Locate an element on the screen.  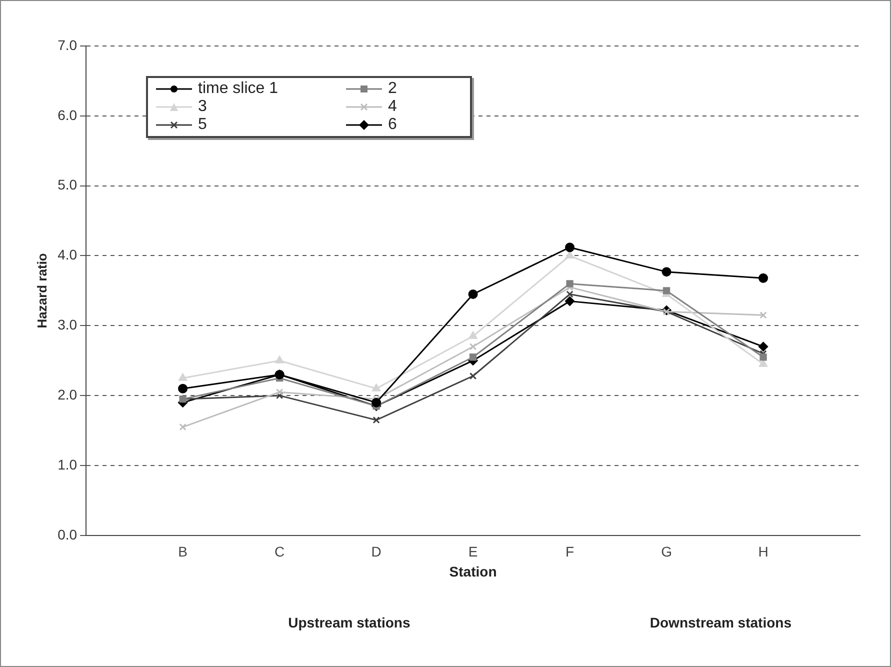
x-tick-label: F is located at coordinates (569, 552).